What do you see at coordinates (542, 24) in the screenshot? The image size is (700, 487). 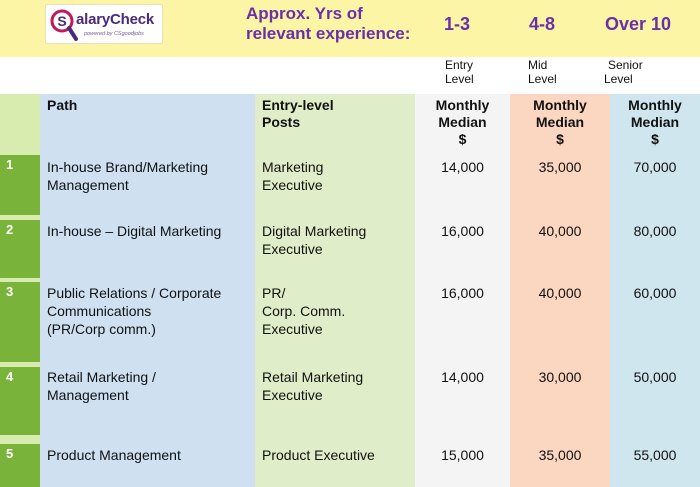 I see `band-mid: 4-8` at bounding box center [542, 24].